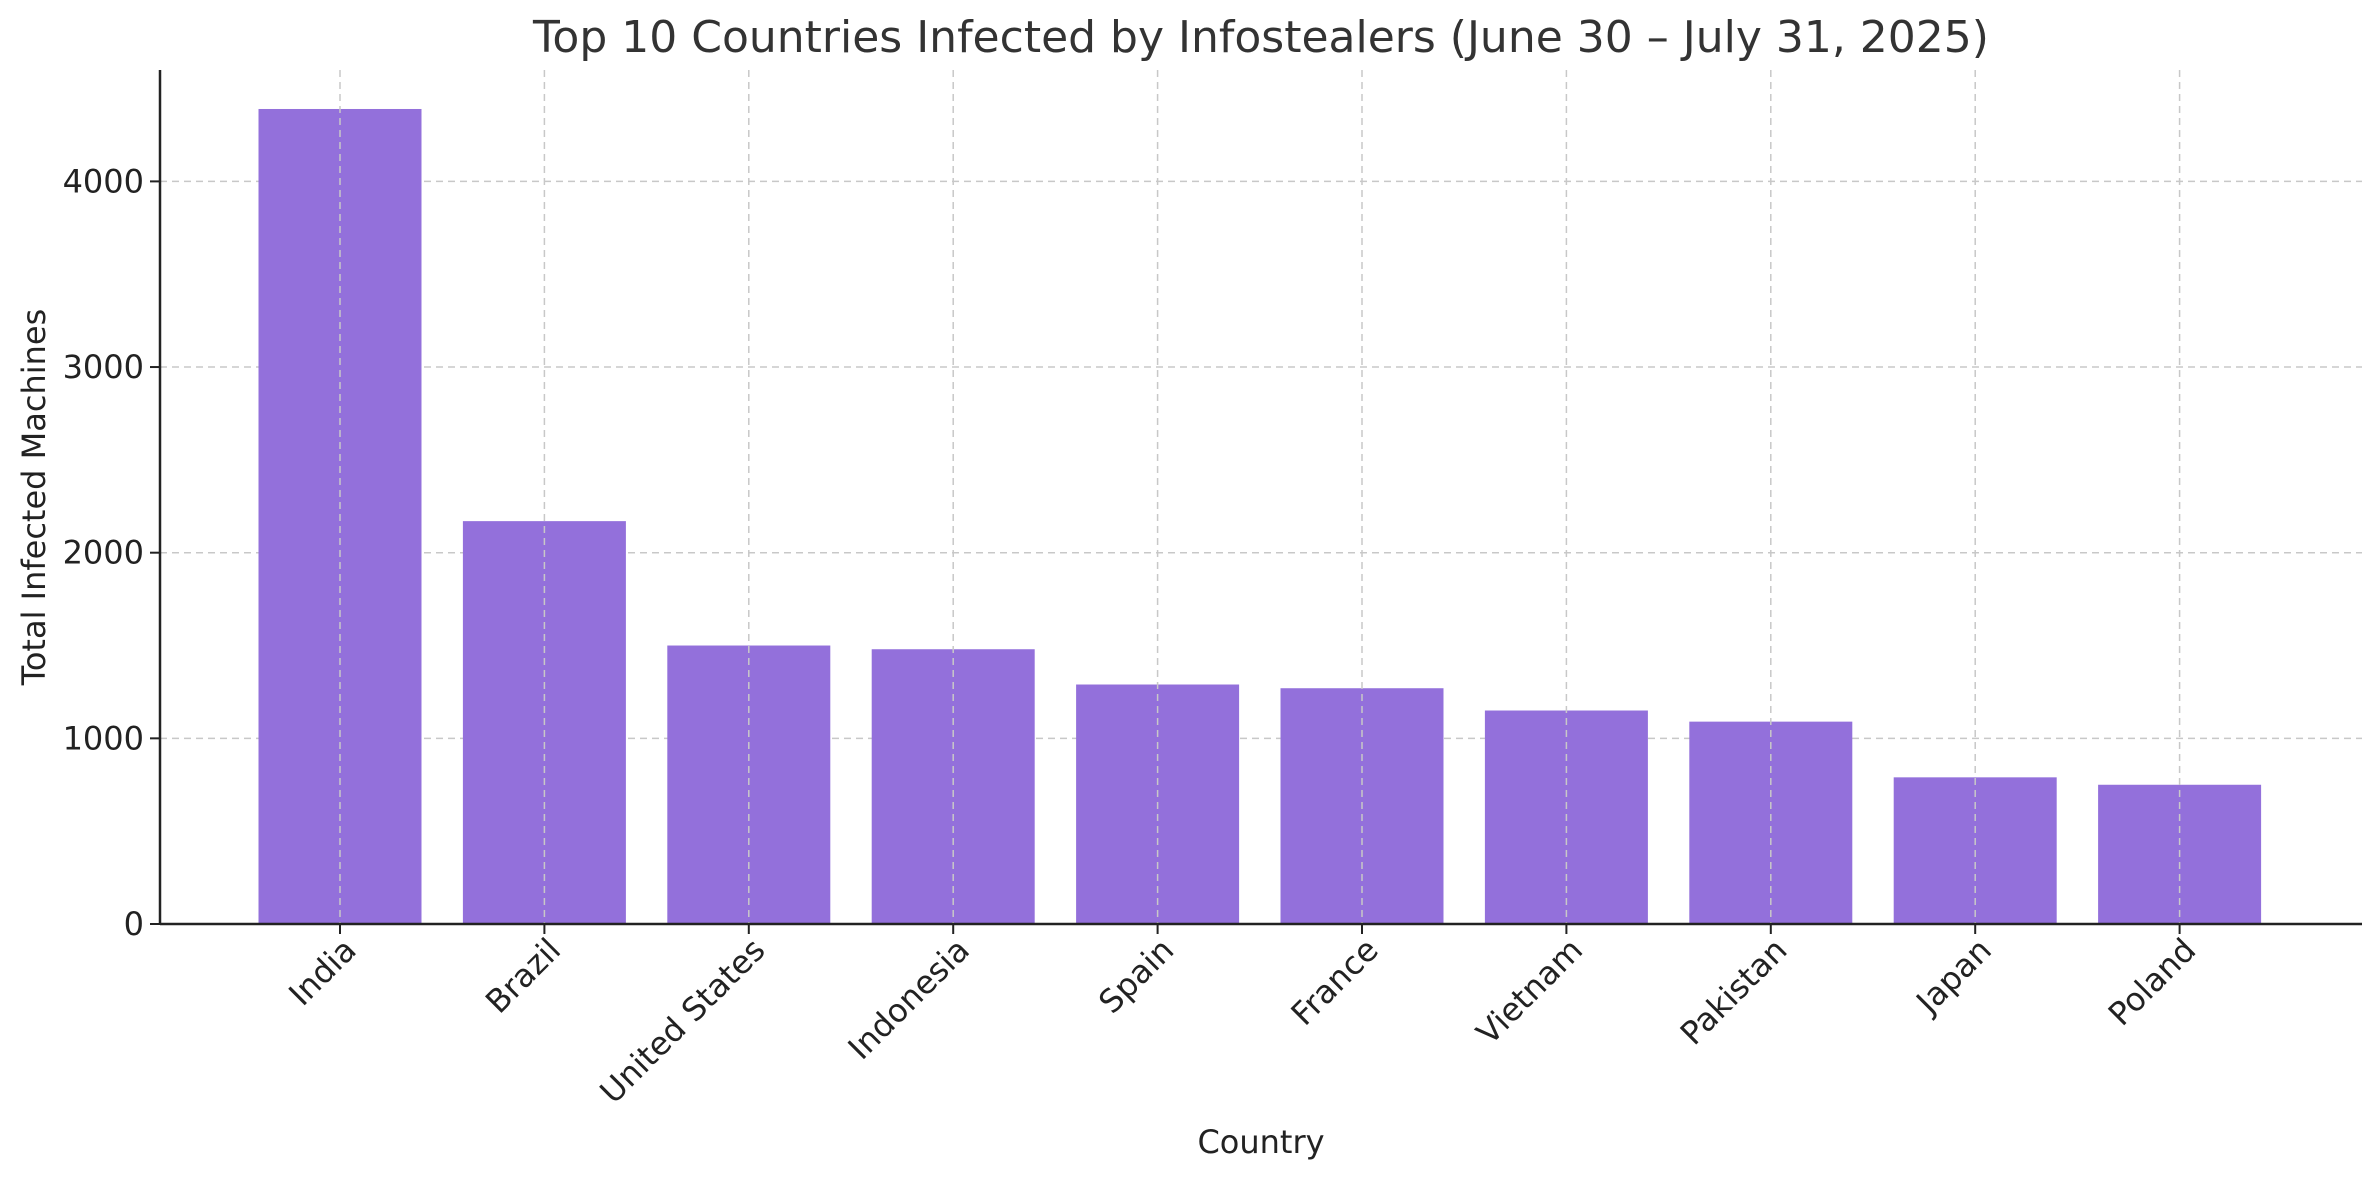  I want to click on y-tick-label: 3000, so click(103, 367).